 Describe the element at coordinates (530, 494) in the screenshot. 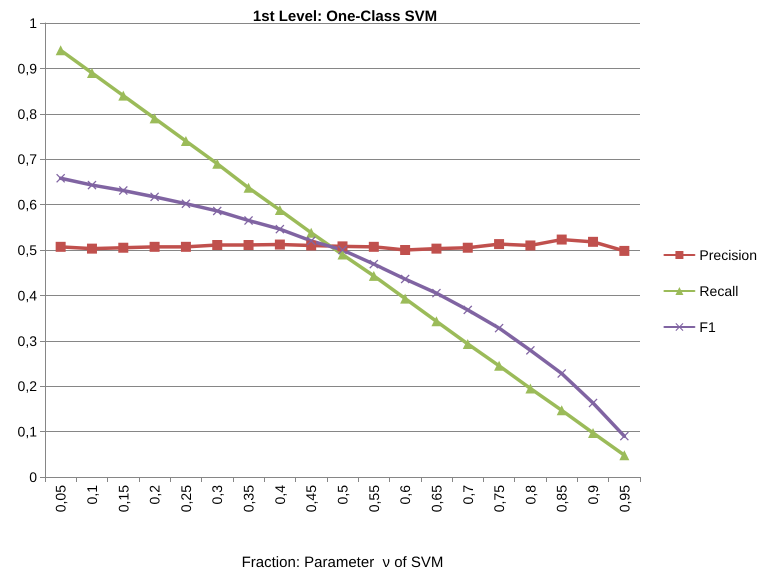

I see `x-tick-label: 0,8` at that location.